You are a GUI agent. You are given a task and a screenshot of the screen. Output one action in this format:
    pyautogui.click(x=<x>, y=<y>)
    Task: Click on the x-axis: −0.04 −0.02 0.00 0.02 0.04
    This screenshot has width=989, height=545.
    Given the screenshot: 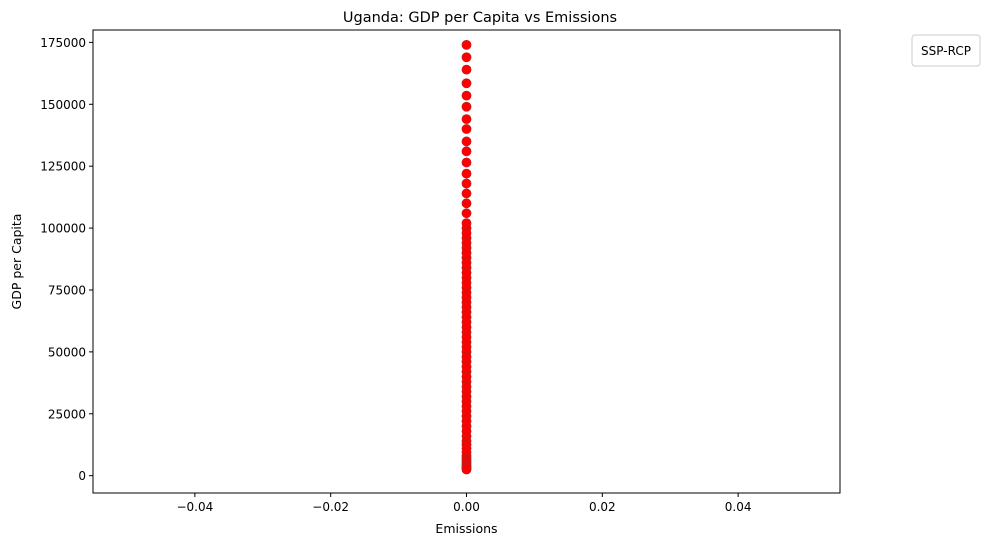 What is the action you would take?
    pyautogui.click(x=463, y=503)
    